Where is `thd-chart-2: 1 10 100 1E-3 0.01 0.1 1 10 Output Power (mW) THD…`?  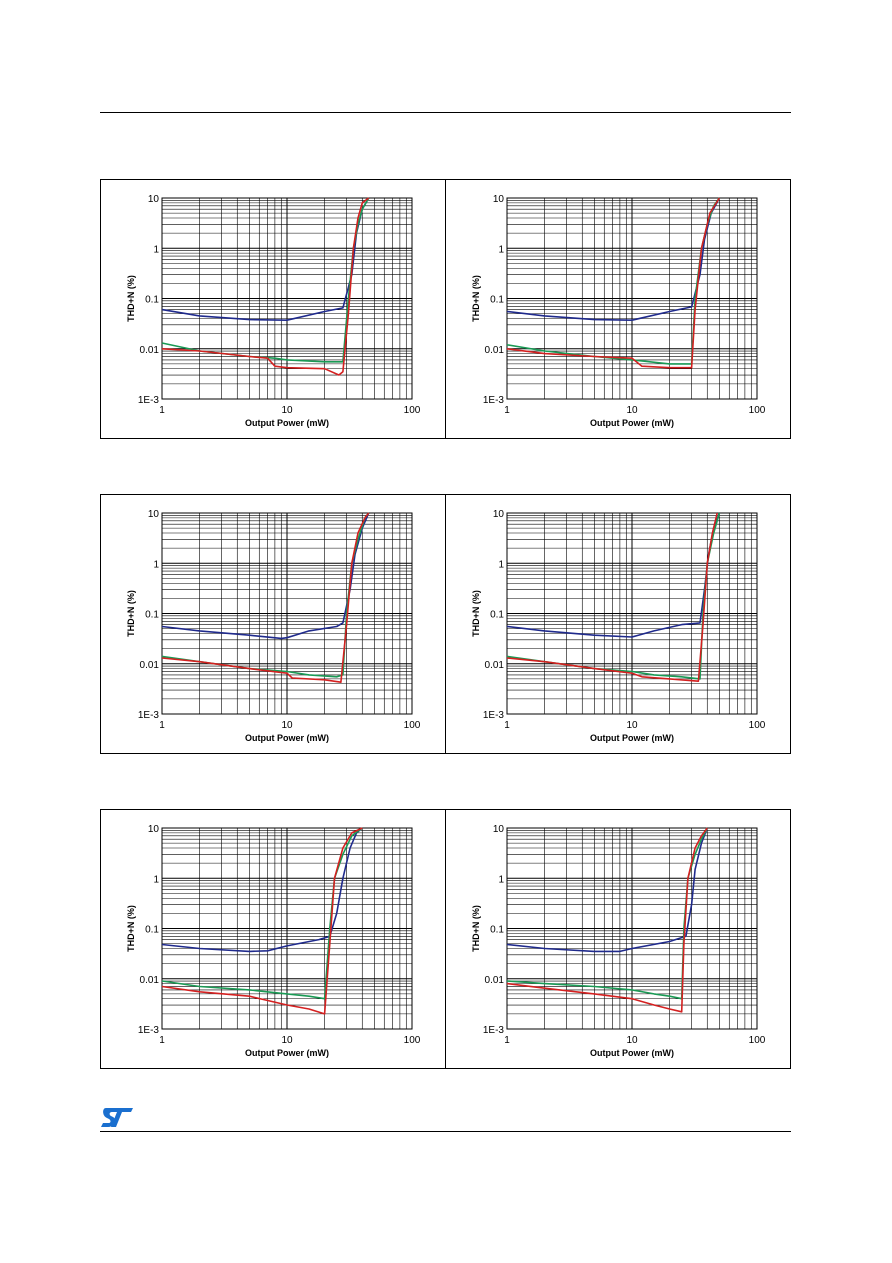 thd-chart-2: 1 10 100 1E-3 0.01 0.1 1 10 Output Power (mW) THD… is located at coordinates (618, 311).